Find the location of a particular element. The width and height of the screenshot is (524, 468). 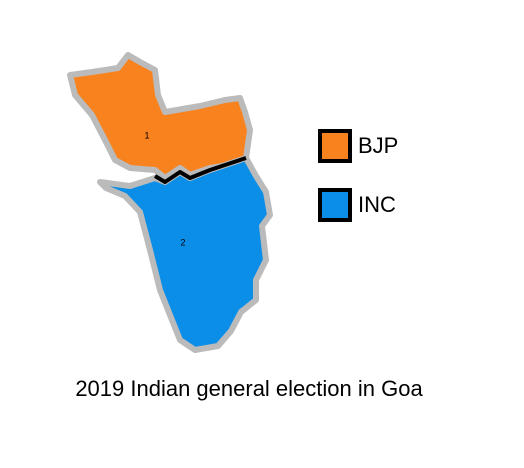

region-north is located at coordinates (160, 116).